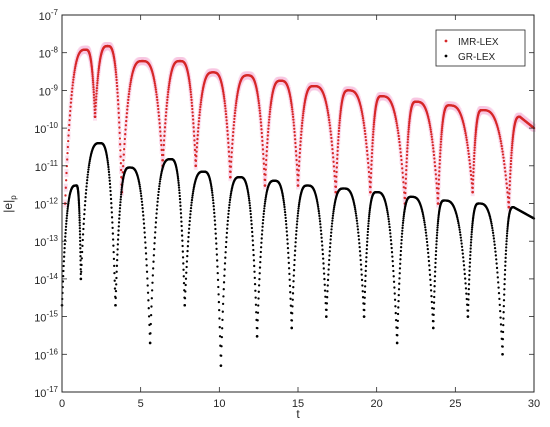  I want to click on legend-label-gr-lex: GR-LEX, so click(477, 57).